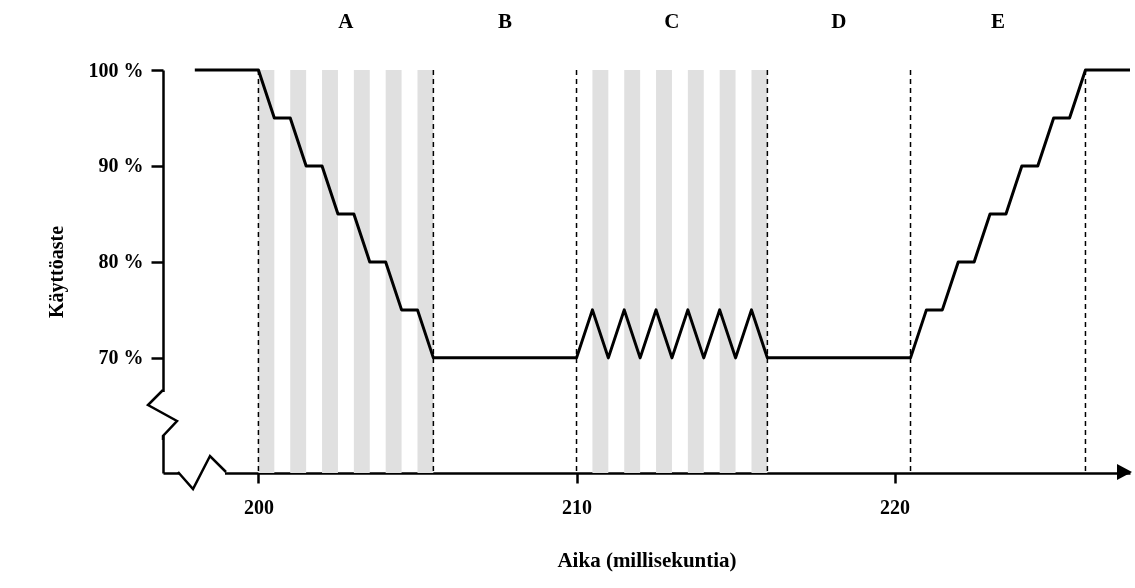 This screenshot has height=588, width=1135. What do you see at coordinates (56, 272) in the screenshot?
I see `y-axis-title: Käyttöaste` at bounding box center [56, 272].